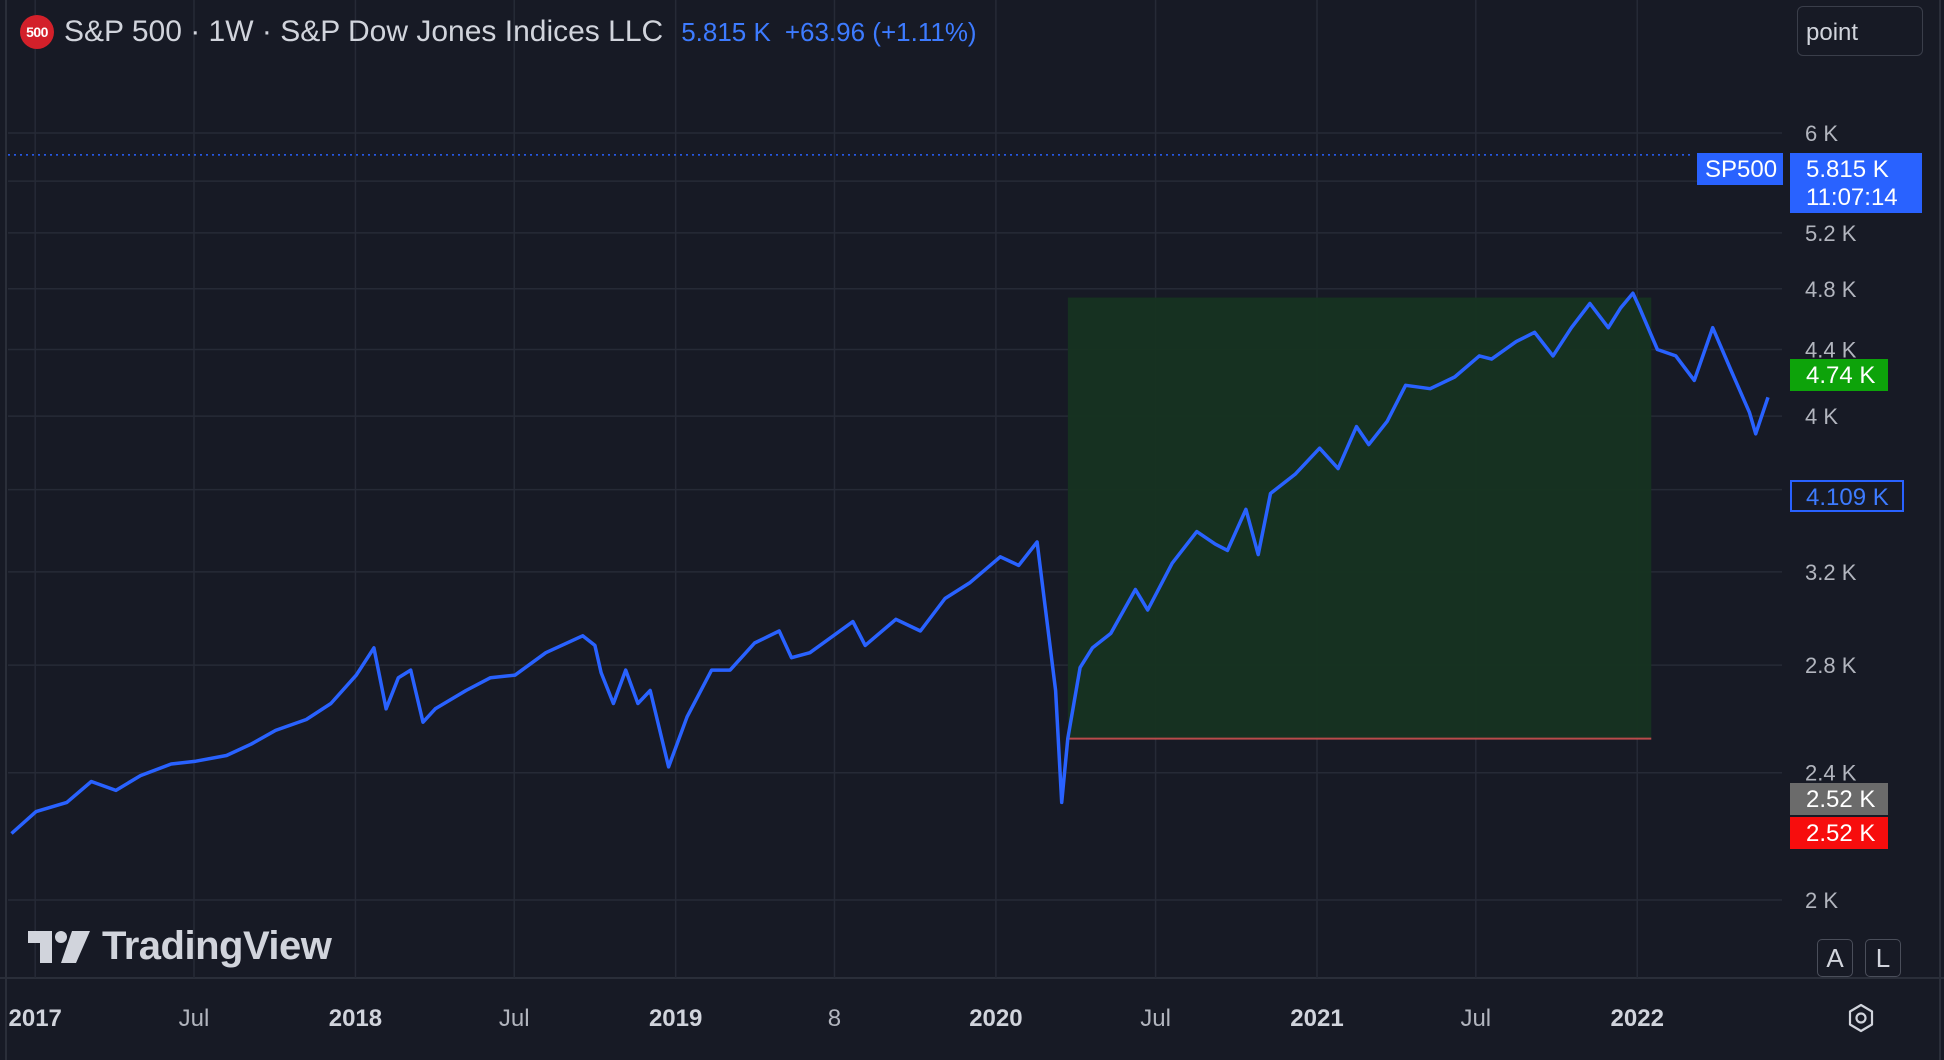  Describe the element at coordinates (995, 1018) in the screenshot. I see `x-tick-label: 2020` at that location.